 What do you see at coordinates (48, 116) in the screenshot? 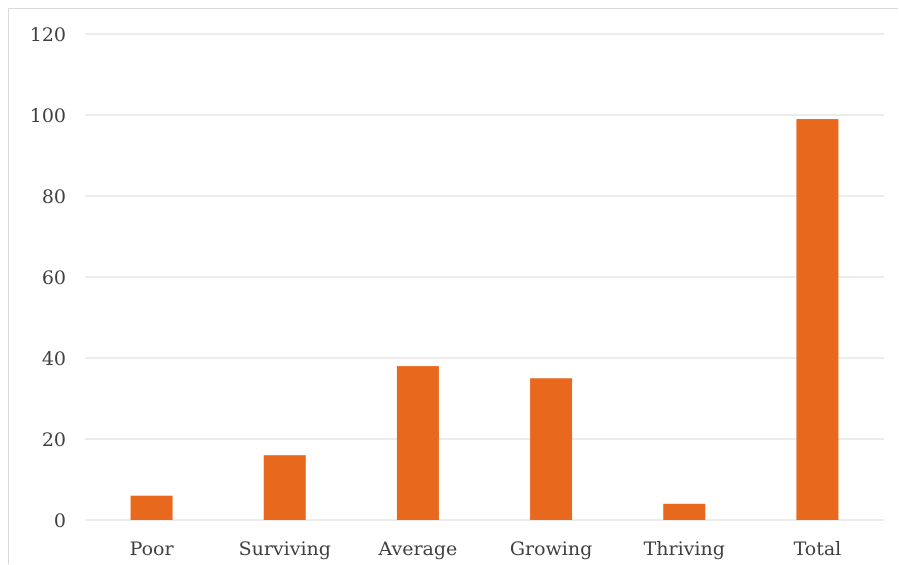
I see `y-tick-label: 100` at bounding box center [48, 116].